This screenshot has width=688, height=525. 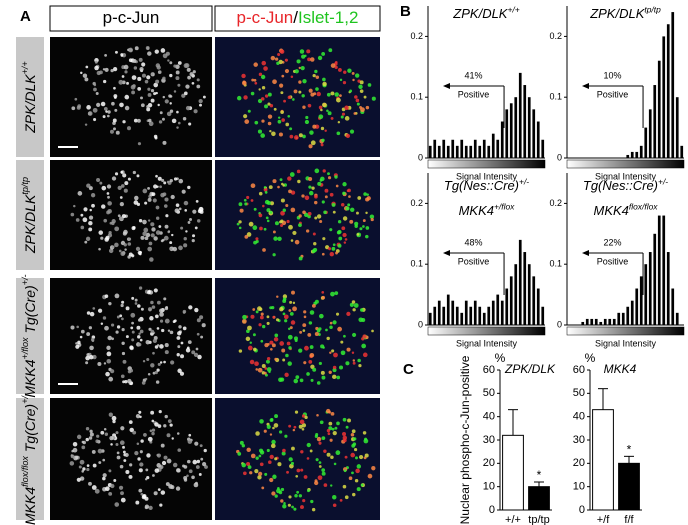 I want to click on y-tick-label: 0, so click(x=559, y=324).